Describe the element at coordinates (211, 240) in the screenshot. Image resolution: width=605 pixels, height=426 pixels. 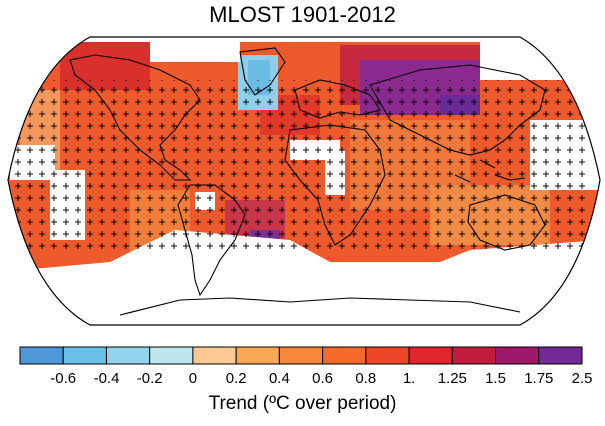
I see `coastline-south-america` at that location.